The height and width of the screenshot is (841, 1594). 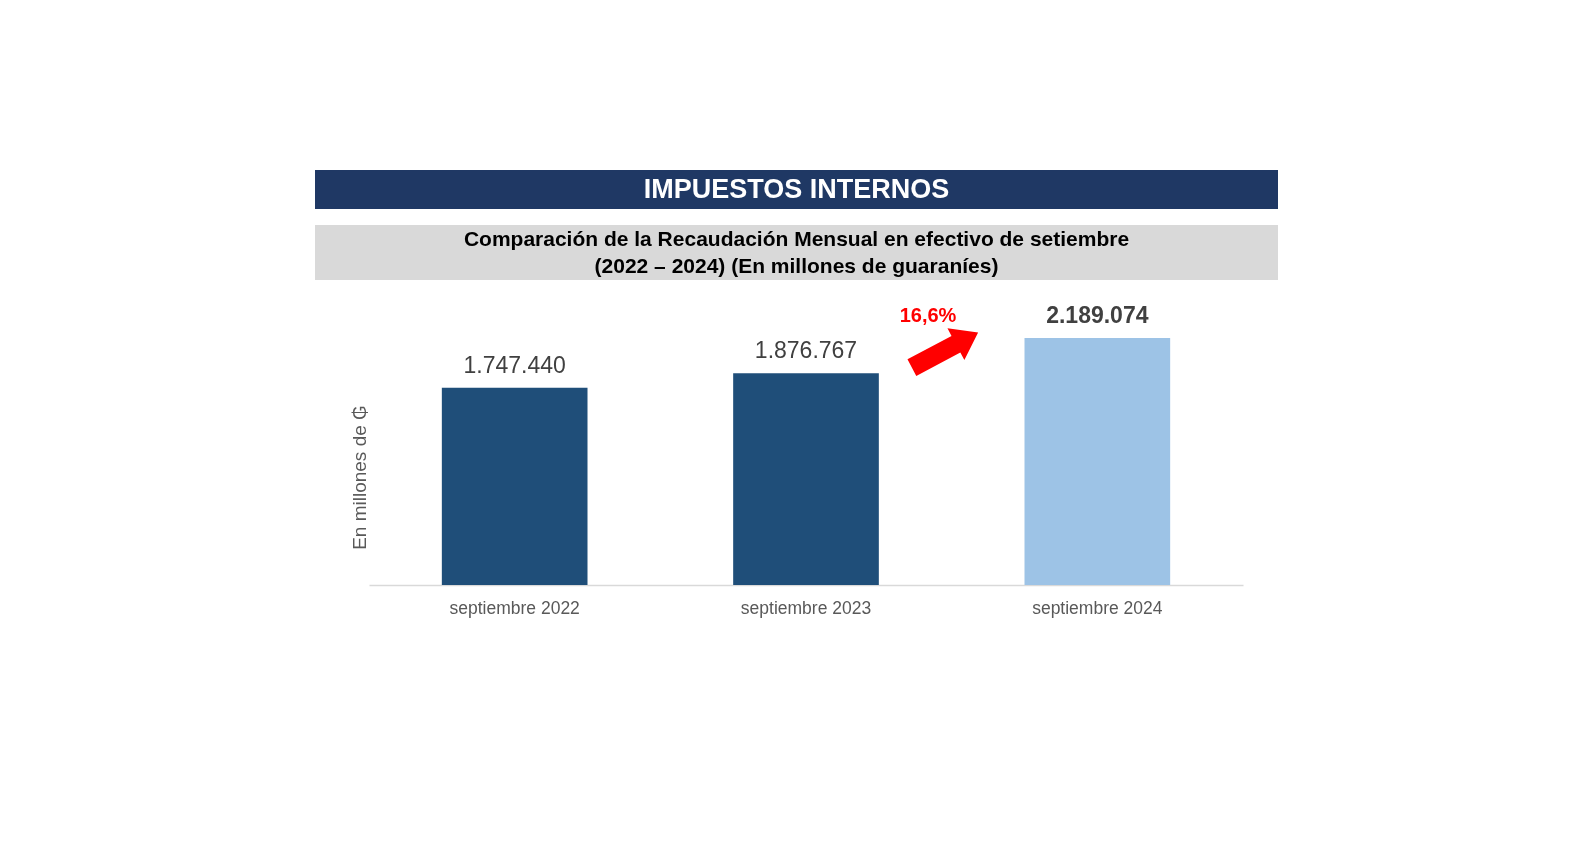 What do you see at coordinates (1097, 607) in the screenshot?
I see `x-tick-label: septiembre 2024` at bounding box center [1097, 607].